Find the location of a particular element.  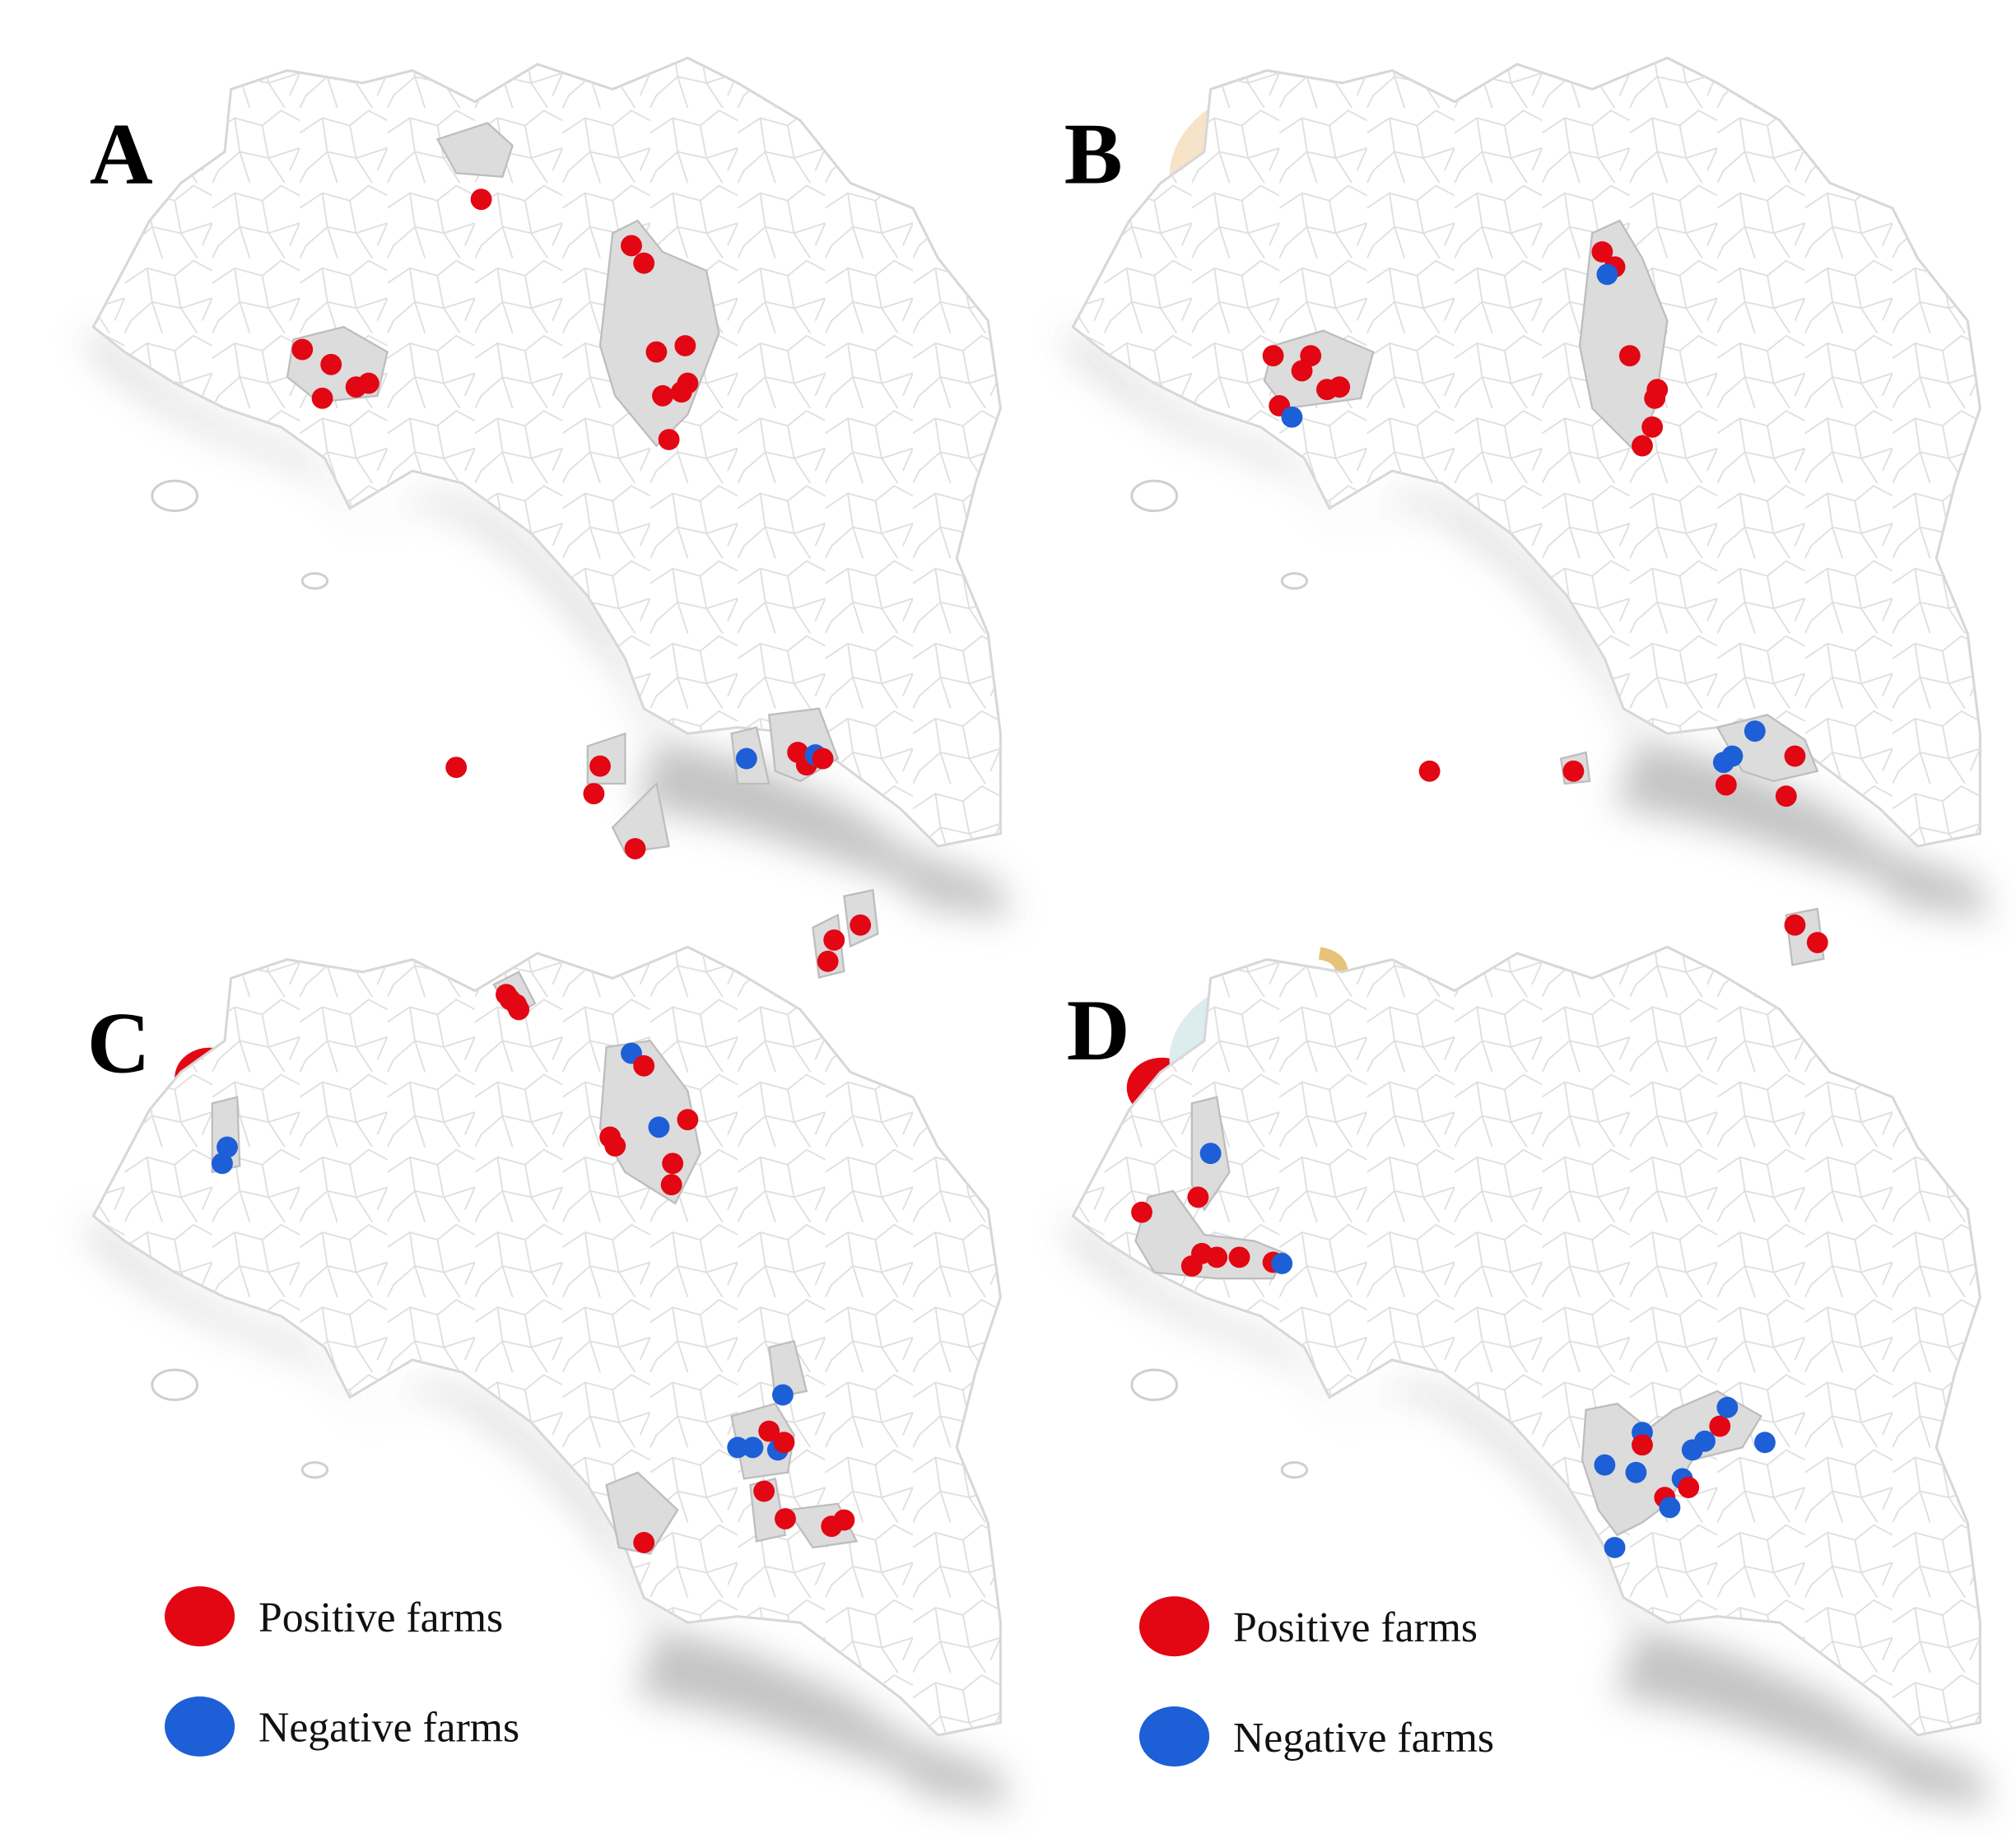

legend-positive-swatch is located at coordinates (200, 1616).